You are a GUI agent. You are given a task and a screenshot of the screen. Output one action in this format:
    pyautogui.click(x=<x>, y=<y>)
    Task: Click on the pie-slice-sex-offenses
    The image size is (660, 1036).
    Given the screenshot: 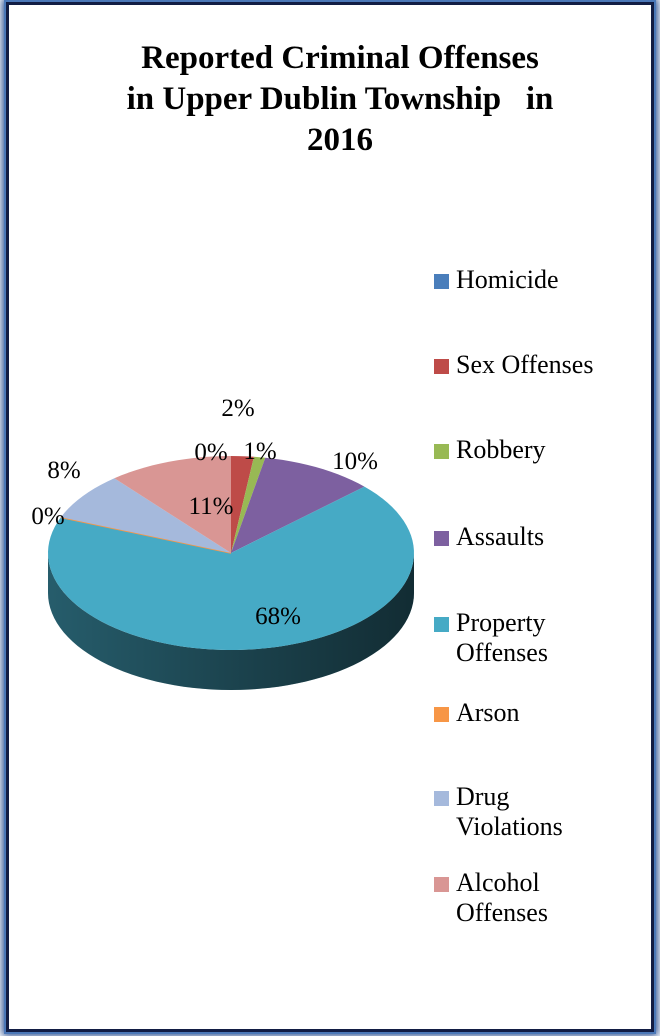 What is the action you would take?
    pyautogui.click(x=242, y=504)
    